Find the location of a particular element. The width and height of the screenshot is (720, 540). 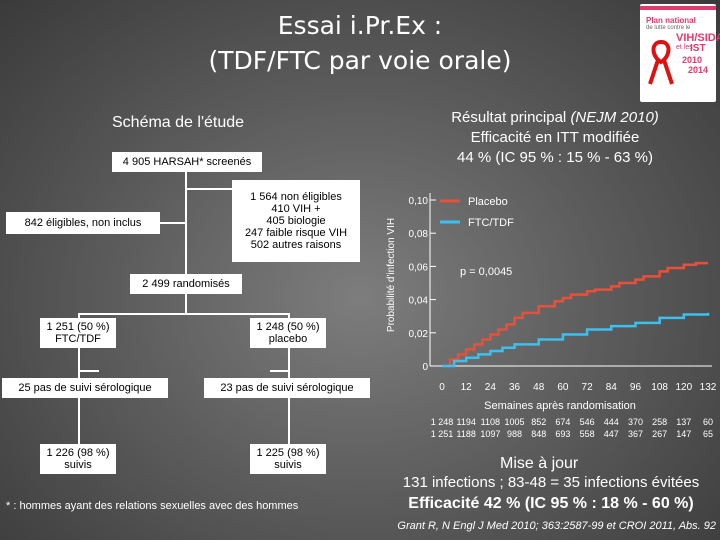

at-risk-placebo-value: 60 is located at coordinates (708, 422).